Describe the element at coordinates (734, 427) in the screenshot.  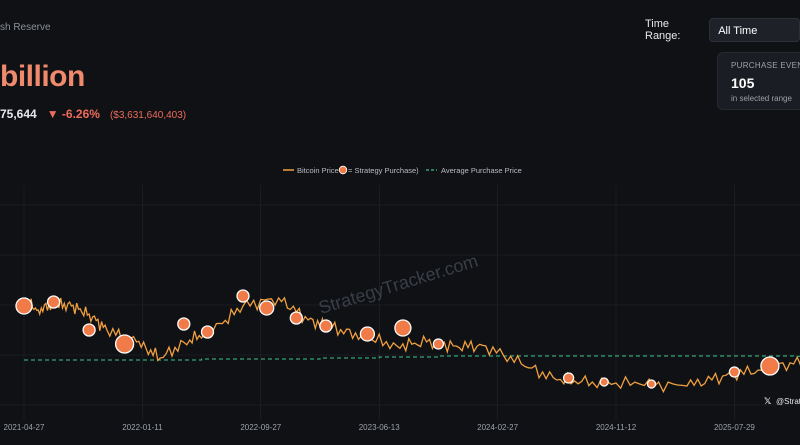
I see `x-tick-label: 2025-07-29` at that location.